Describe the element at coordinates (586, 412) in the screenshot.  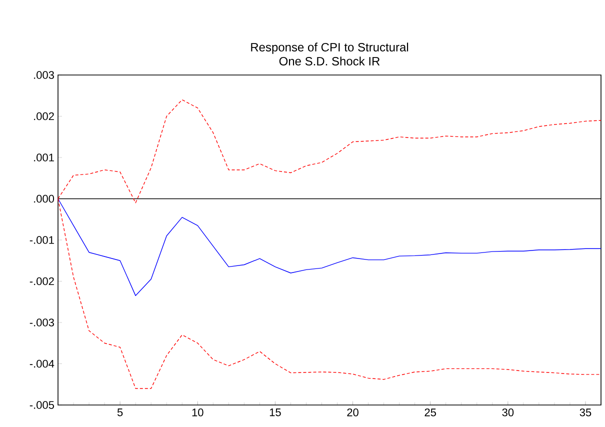
I see `x-tick-label: 35` at that location.